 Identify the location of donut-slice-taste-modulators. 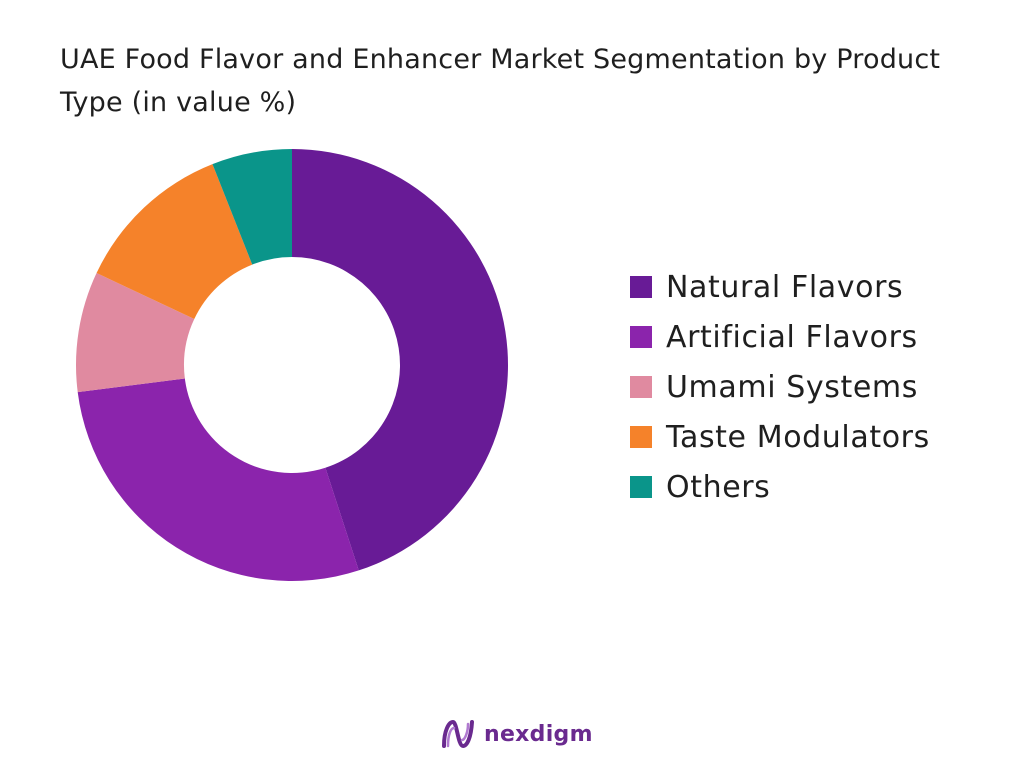
(174, 242).